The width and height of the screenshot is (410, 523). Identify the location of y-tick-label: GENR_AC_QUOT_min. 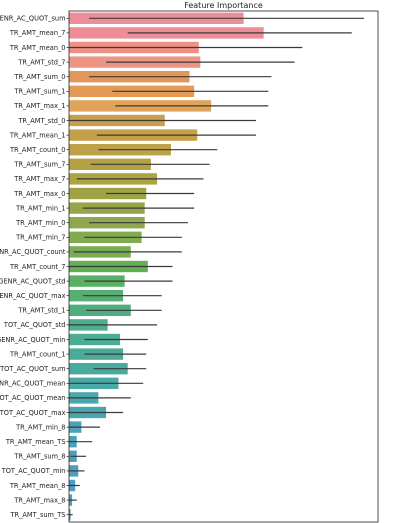
(33, 340).